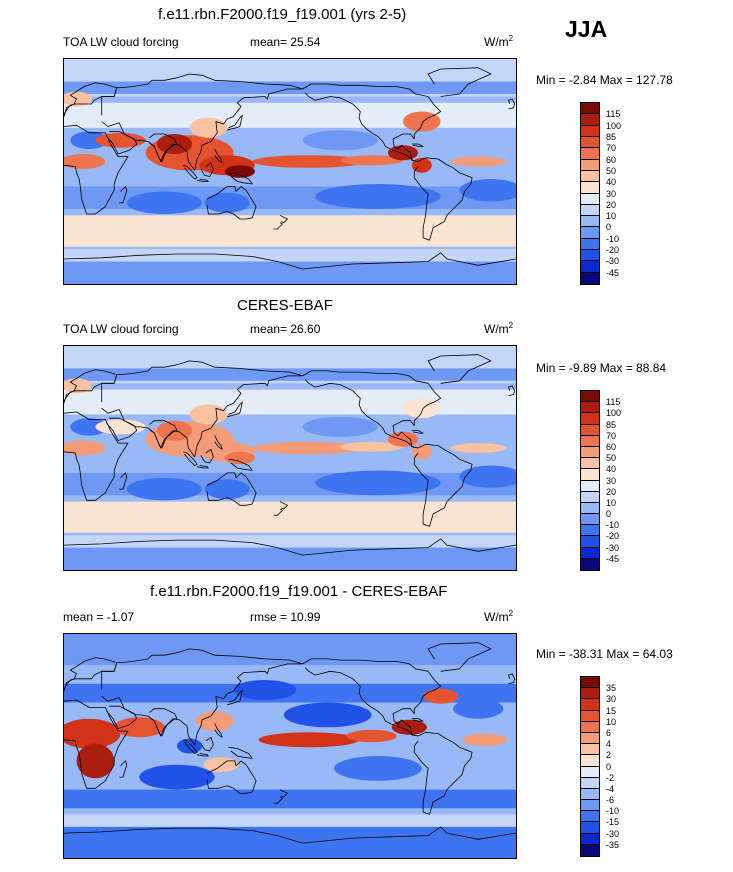 Image resolution: width=733 pixels, height=872 pixels. Describe the element at coordinates (499, 329) in the screenshot. I see `panel-2-units: W/m2` at that location.